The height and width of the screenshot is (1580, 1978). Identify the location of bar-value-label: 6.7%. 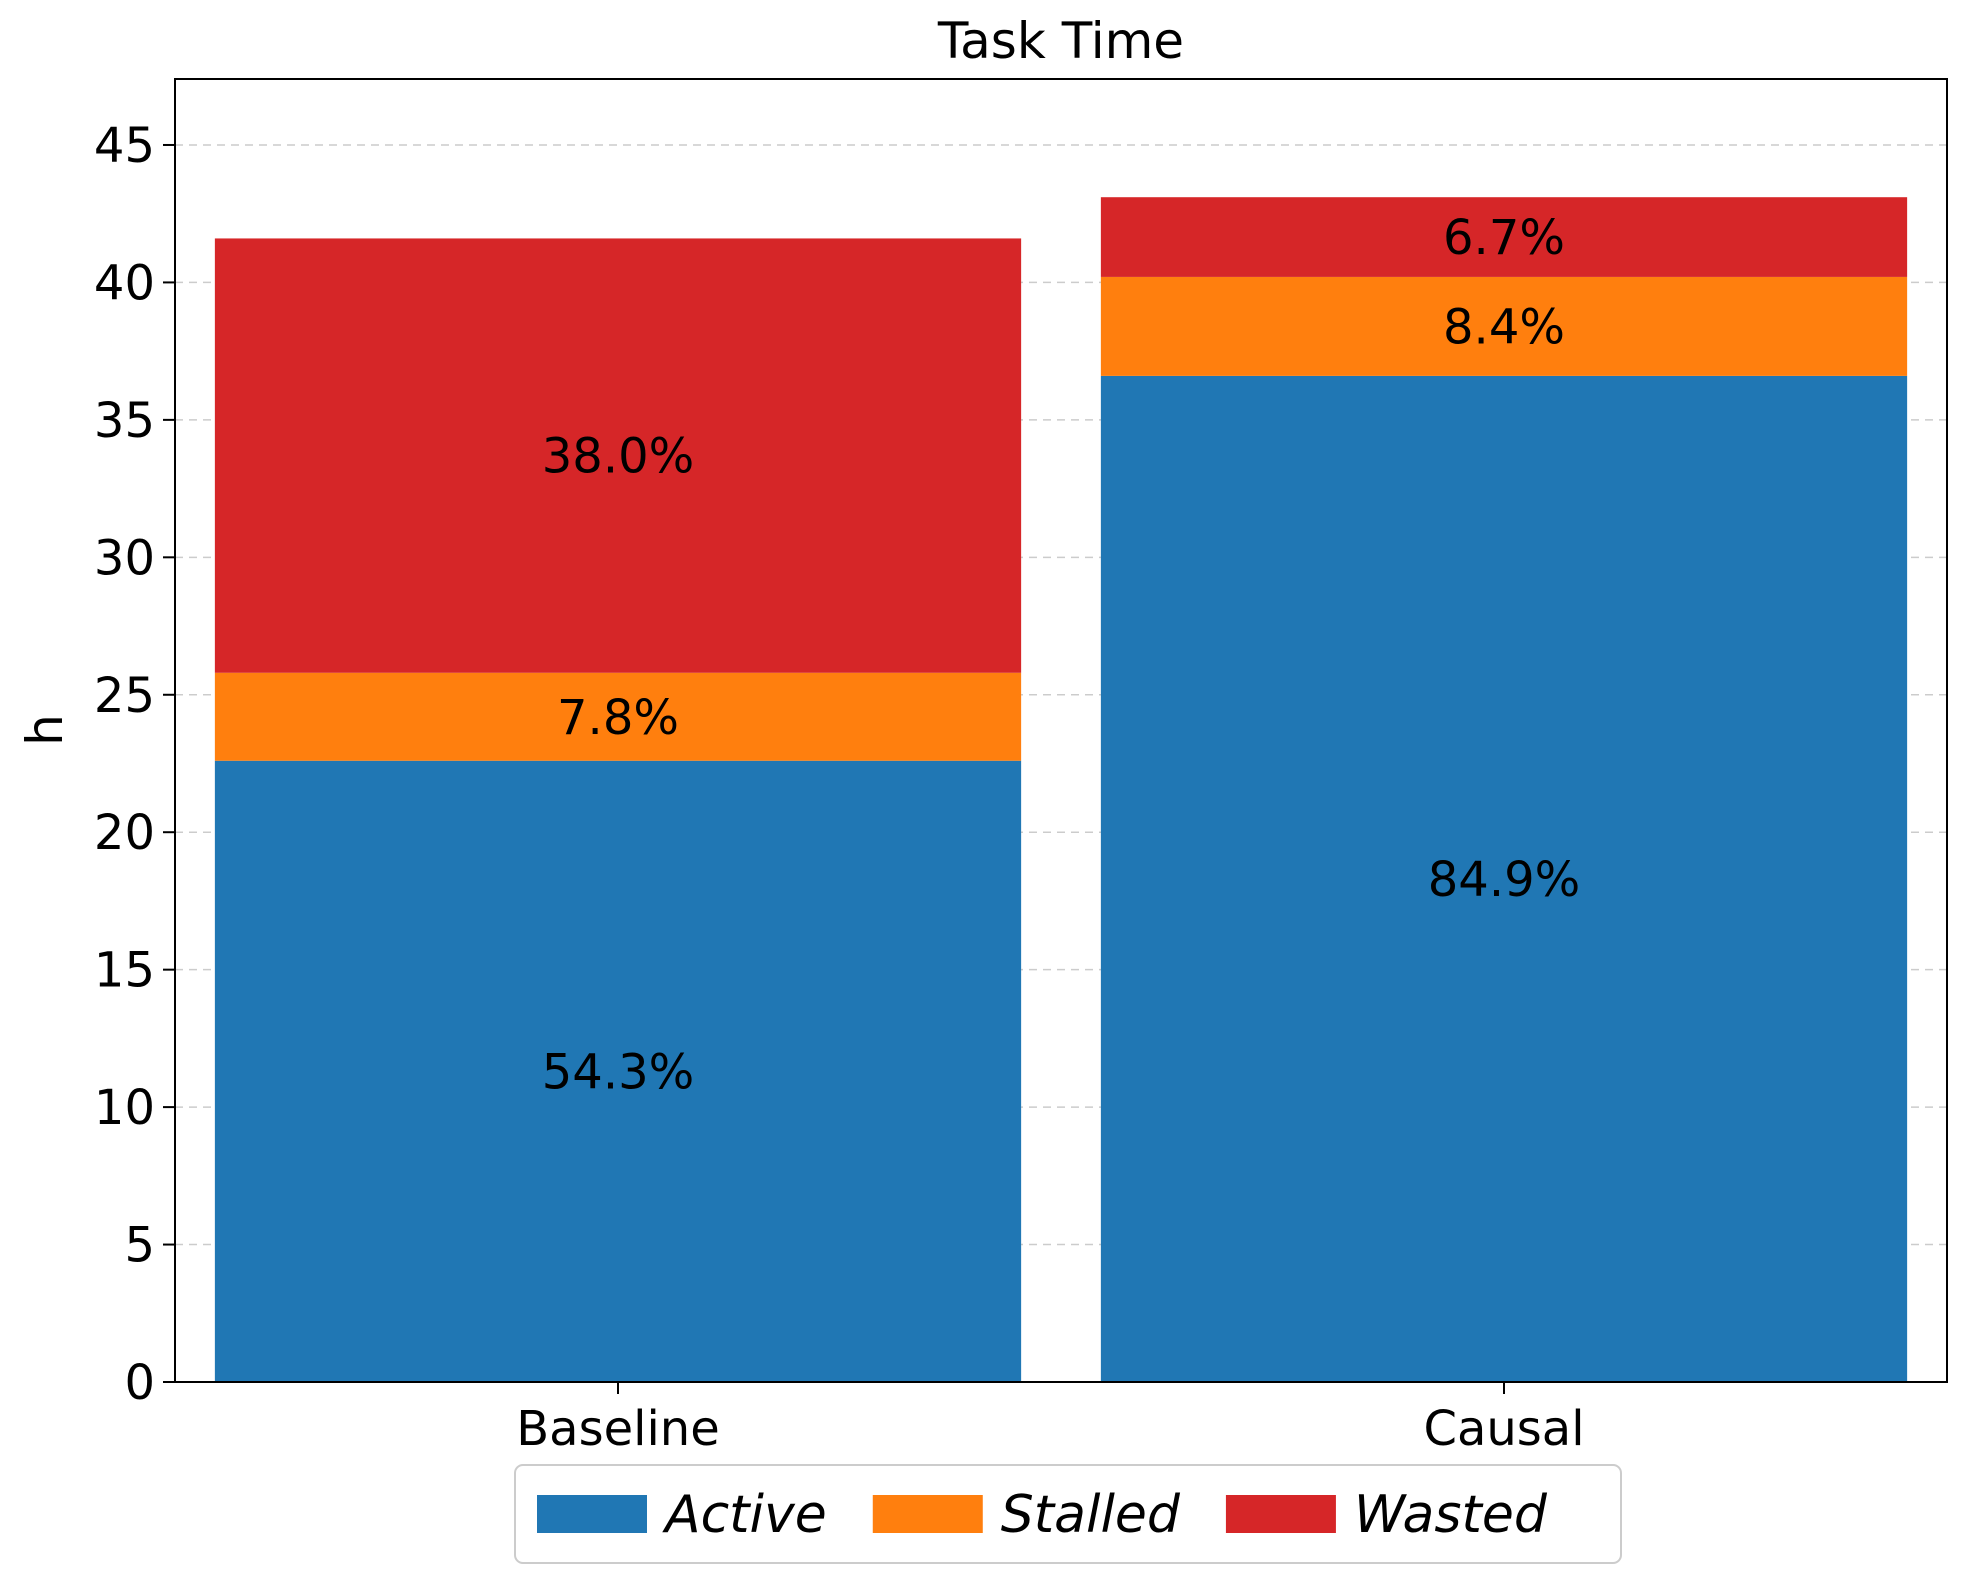
(1504, 238).